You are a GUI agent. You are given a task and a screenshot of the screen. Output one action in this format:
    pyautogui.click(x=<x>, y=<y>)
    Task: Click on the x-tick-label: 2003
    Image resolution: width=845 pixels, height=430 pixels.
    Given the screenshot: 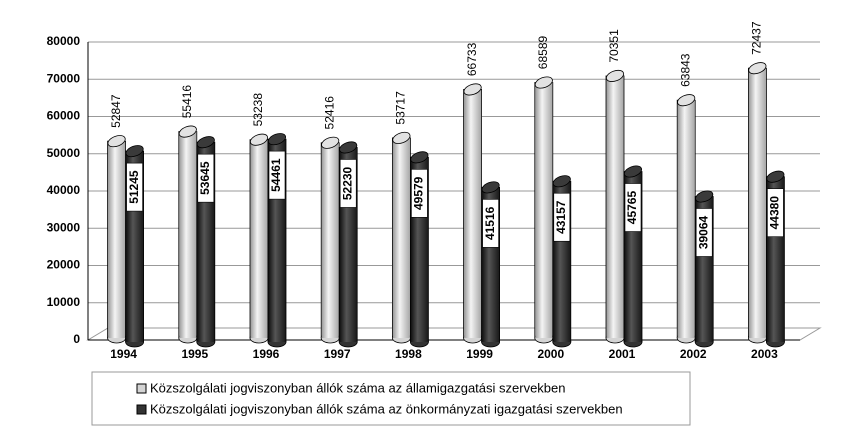 What is the action you would take?
    pyautogui.click(x=764, y=354)
    